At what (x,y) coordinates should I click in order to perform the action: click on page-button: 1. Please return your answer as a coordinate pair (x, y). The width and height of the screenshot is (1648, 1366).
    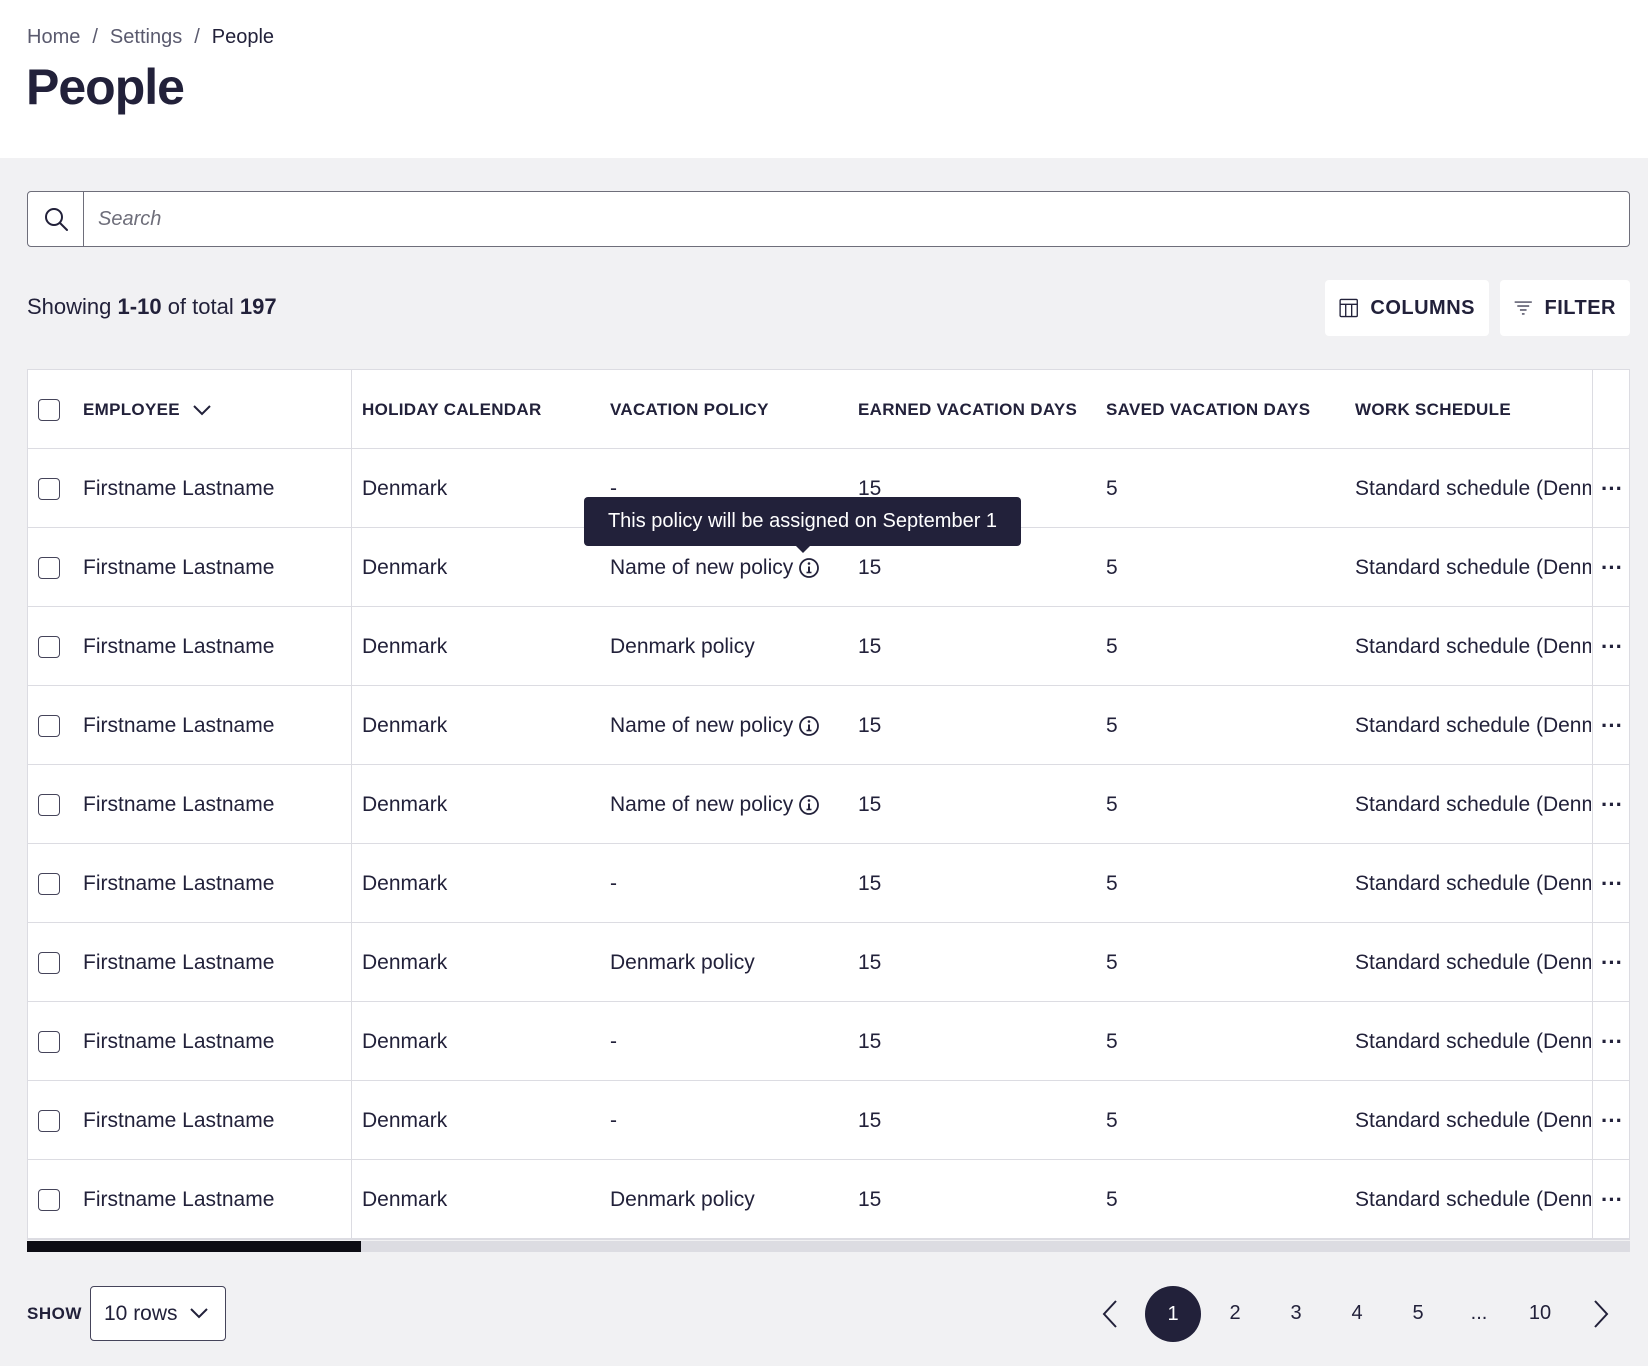
    Looking at the image, I should click on (1173, 1314).